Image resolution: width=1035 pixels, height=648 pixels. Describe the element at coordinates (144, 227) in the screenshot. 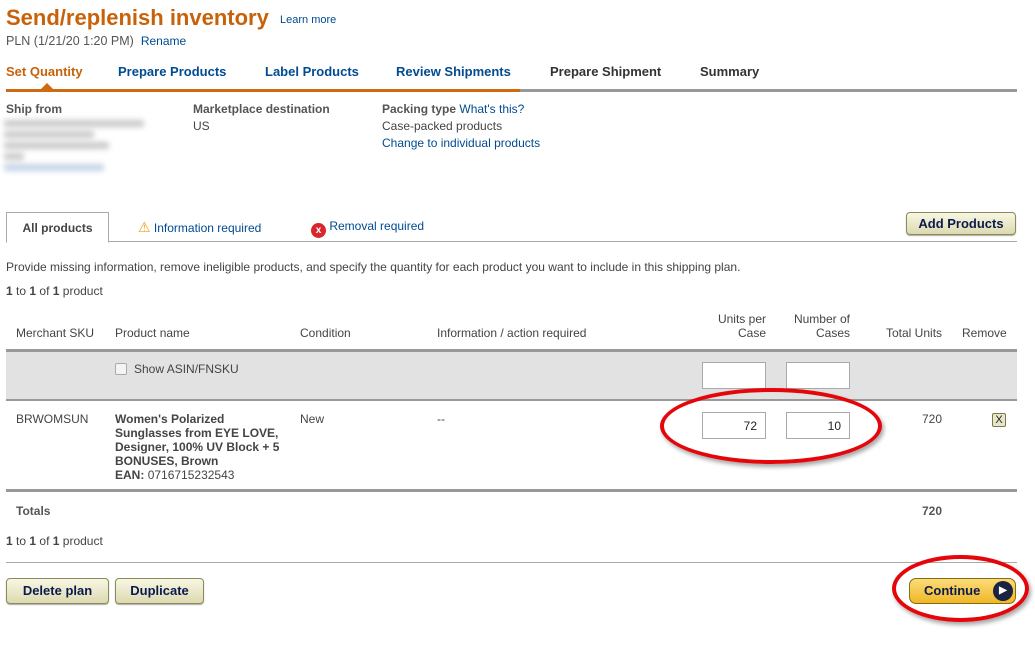

I see `warning-icon: ⚠` at that location.